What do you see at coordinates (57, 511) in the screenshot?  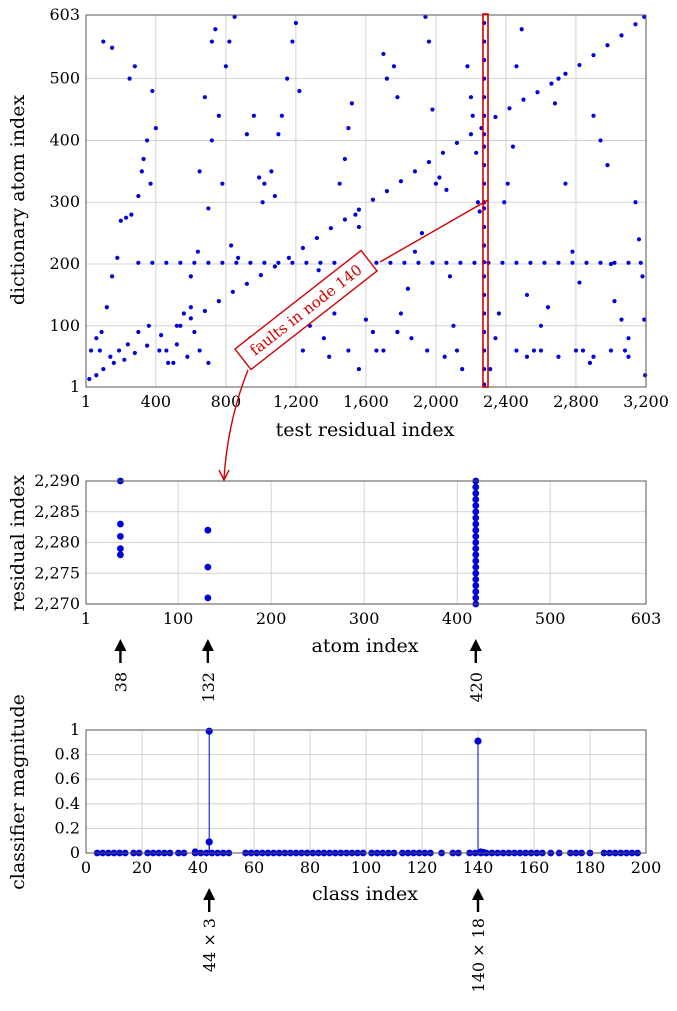 I see `y-tick-label: 2,285` at bounding box center [57, 511].